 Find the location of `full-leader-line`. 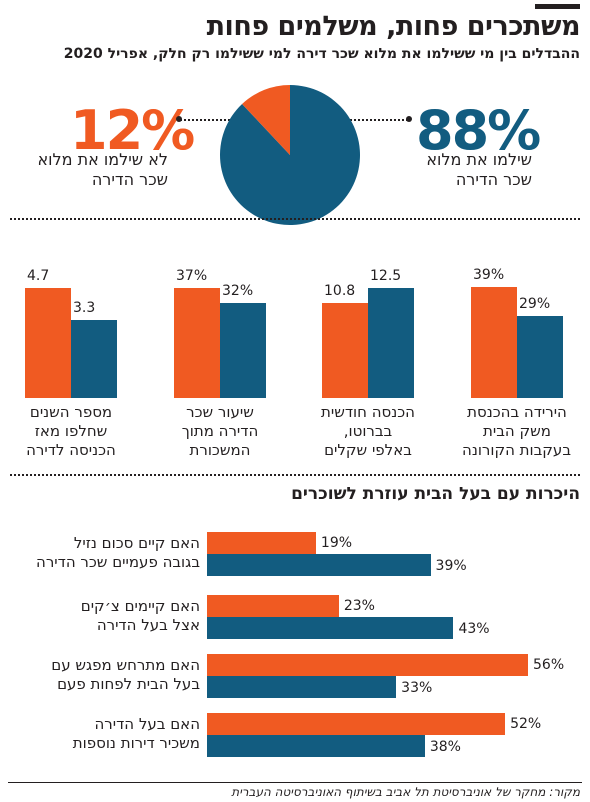

full-leader-line is located at coordinates (363, 120).